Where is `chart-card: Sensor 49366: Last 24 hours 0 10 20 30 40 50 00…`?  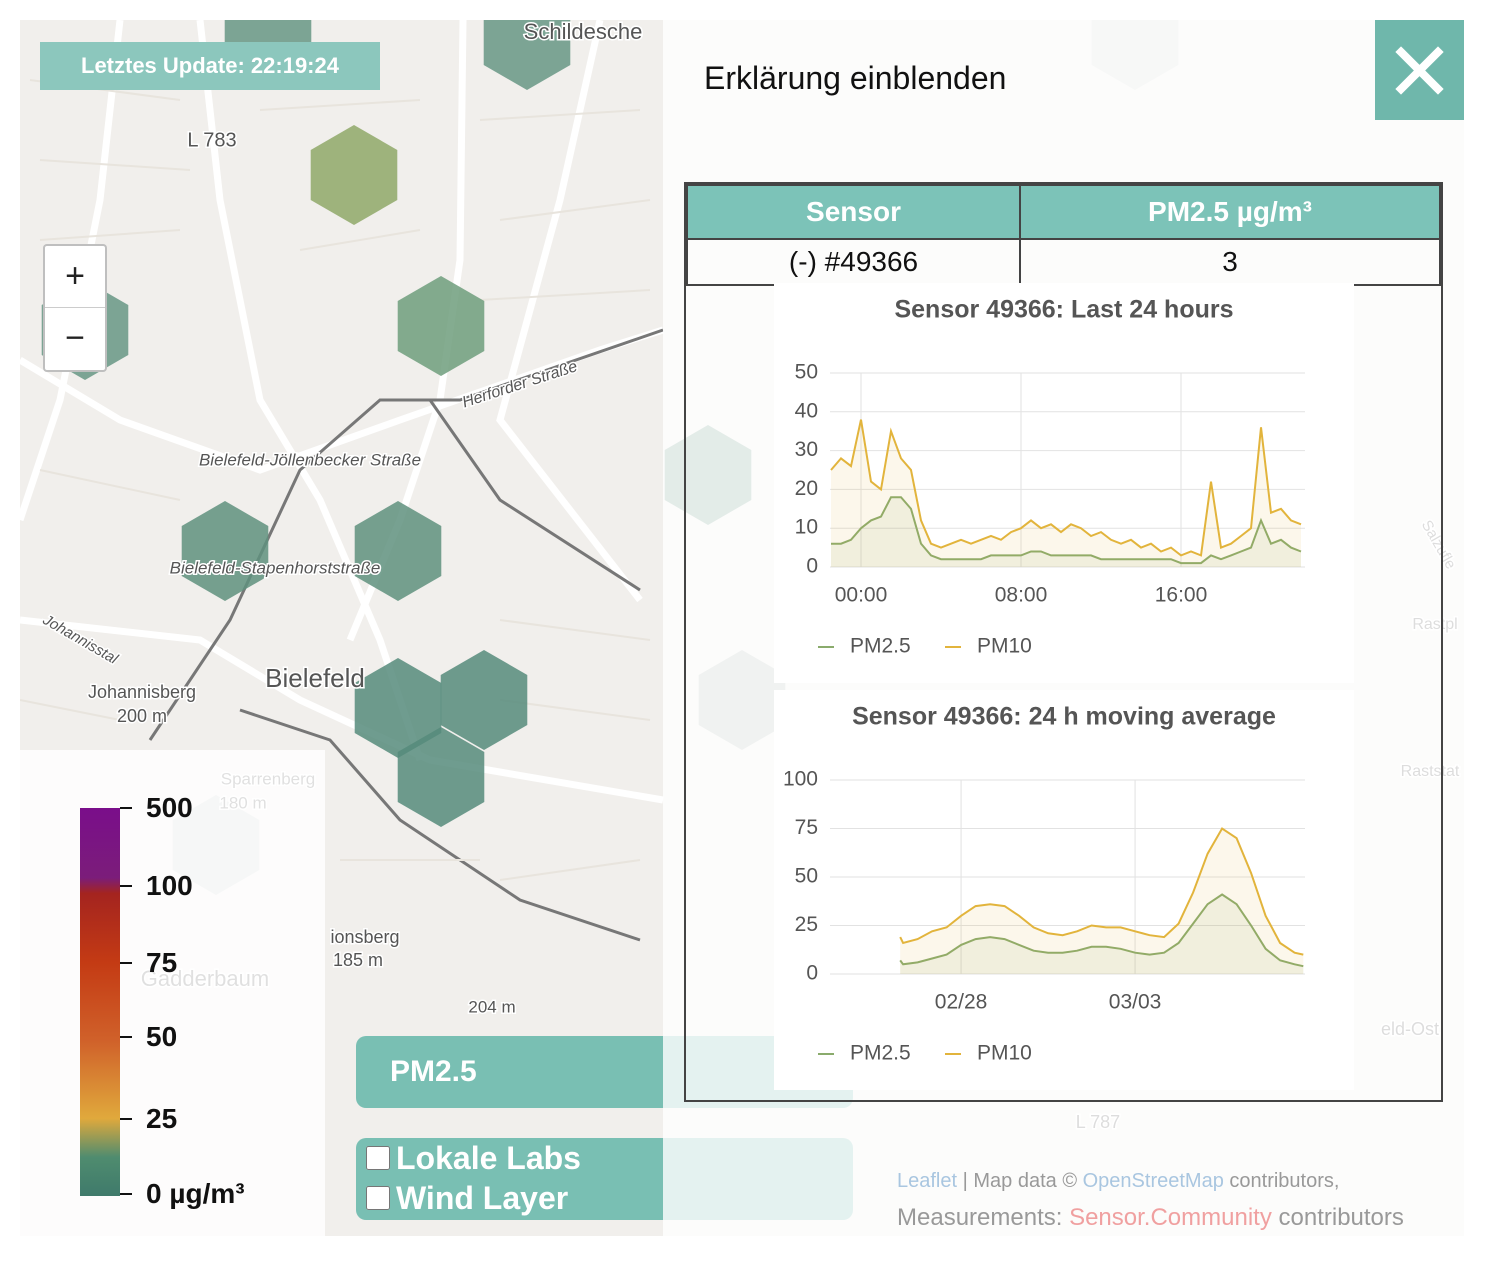
chart-card: Sensor 49366: Last 24 hours 0 10 20 30 40 50 00… is located at coordinates (1064, 483).